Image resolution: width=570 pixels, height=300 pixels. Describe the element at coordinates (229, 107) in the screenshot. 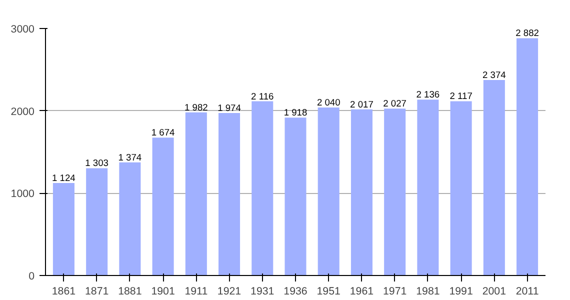

I see `data-label: 1 974` at that location.